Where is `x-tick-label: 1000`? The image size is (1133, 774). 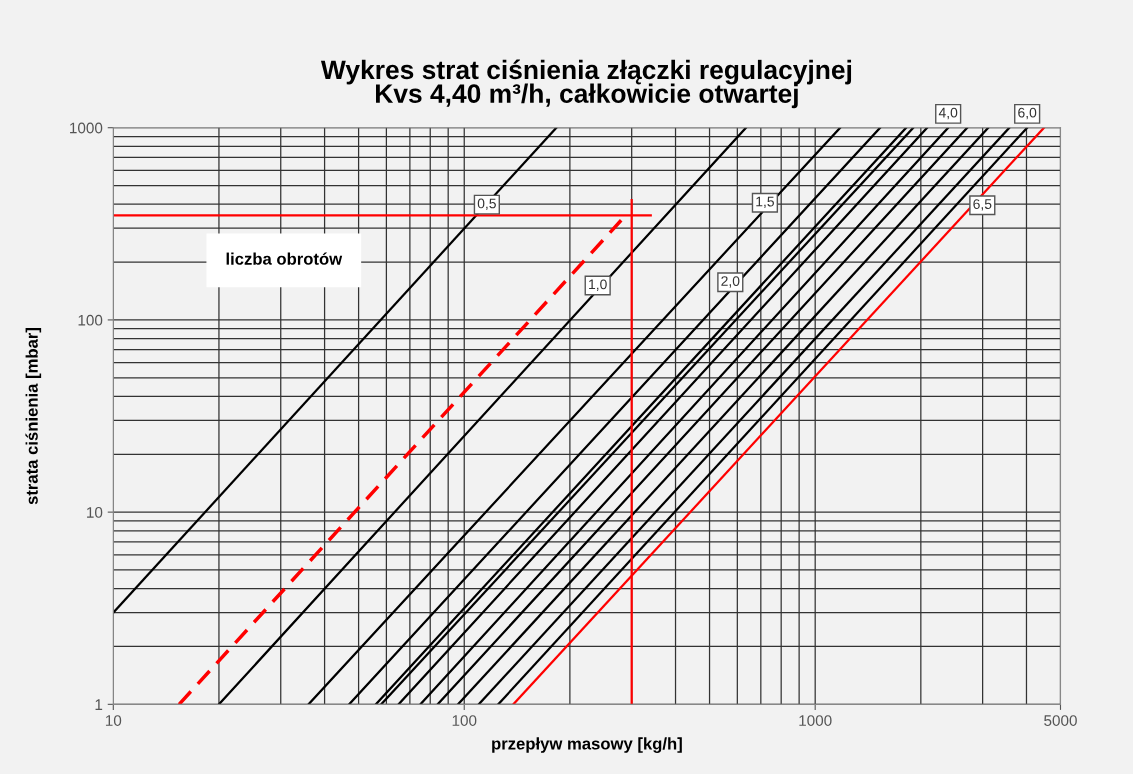
x-tick-label: 1000 is located at coordinates (815, 720).